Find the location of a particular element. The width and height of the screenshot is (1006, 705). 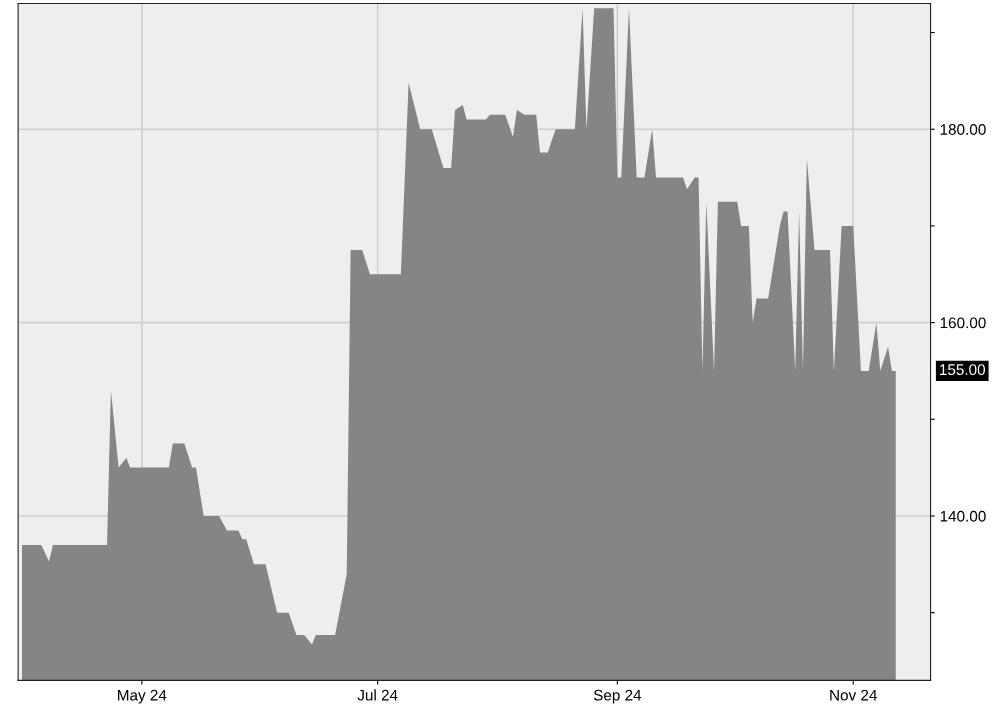

x-tick-label: Sep 24 is located at coordinates (617, 696).